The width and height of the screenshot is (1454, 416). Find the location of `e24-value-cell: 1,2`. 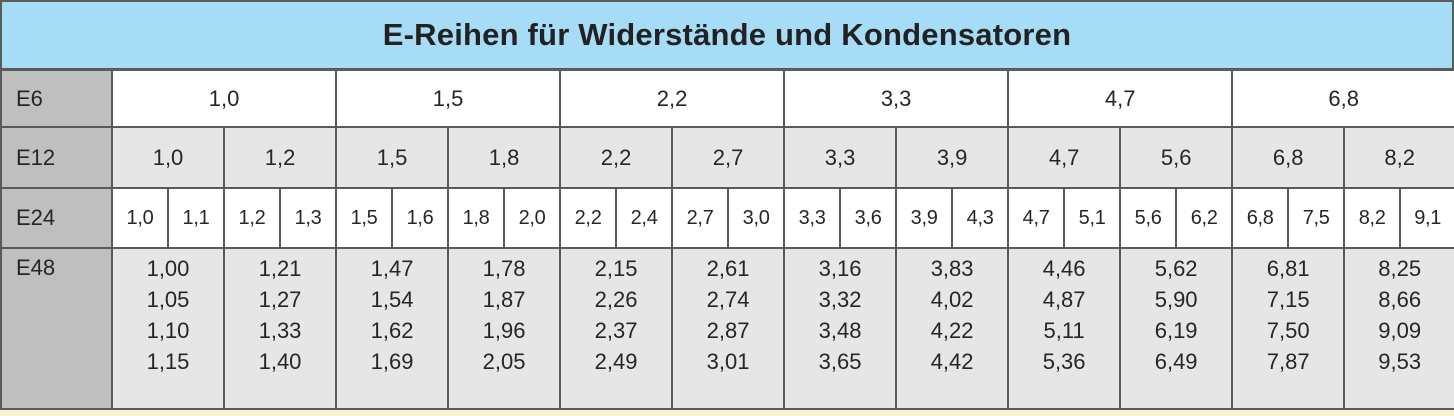

e24-value-cell: 1,2 is located at coordinates (252, 218).